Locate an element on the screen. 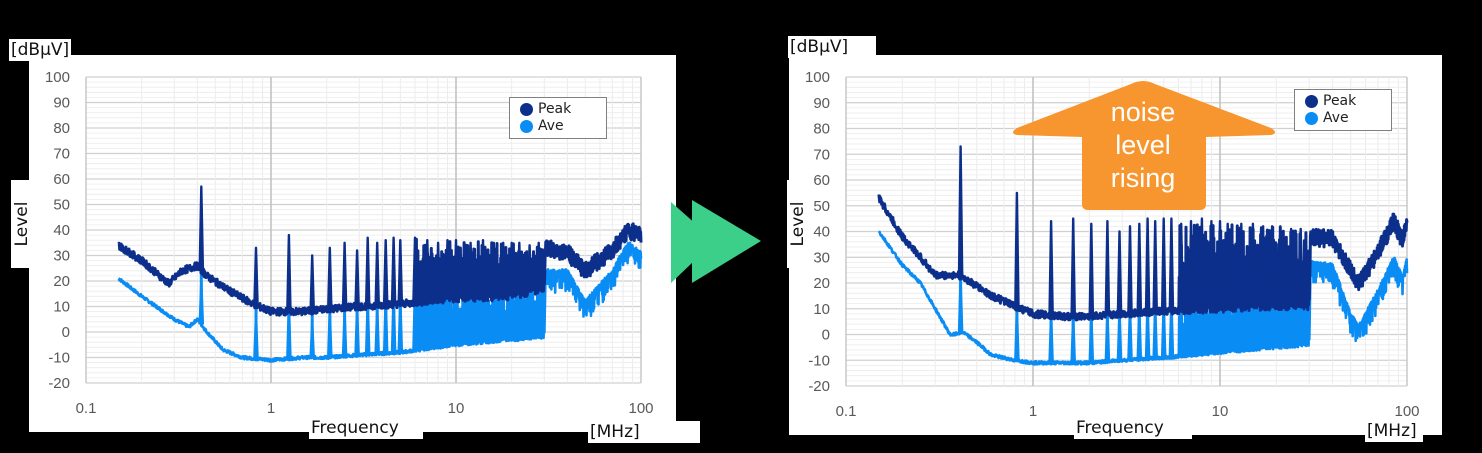  up-arrow-icon is located at coordinates (1144, 145).